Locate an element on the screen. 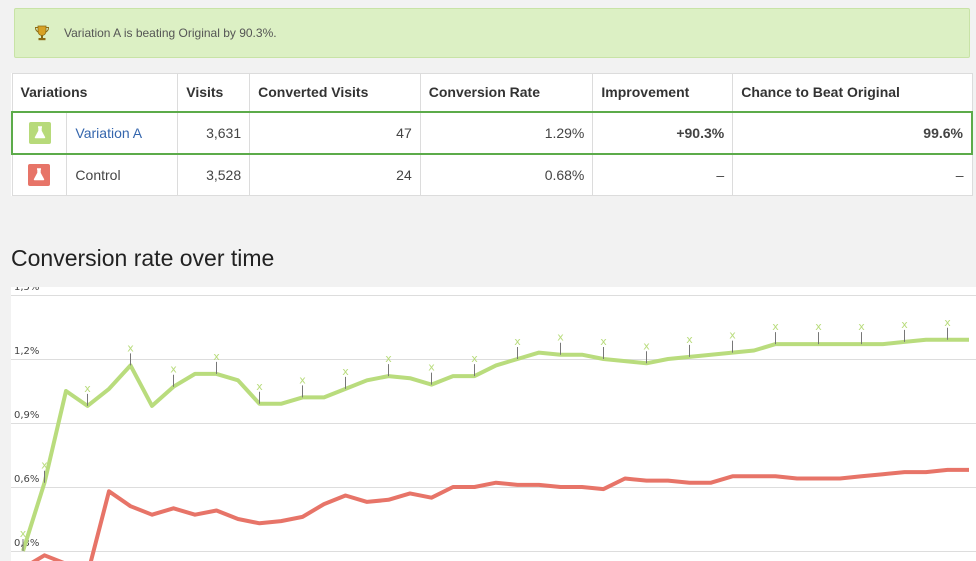  converted-cell: 47 is located at coordinates (335, 132).